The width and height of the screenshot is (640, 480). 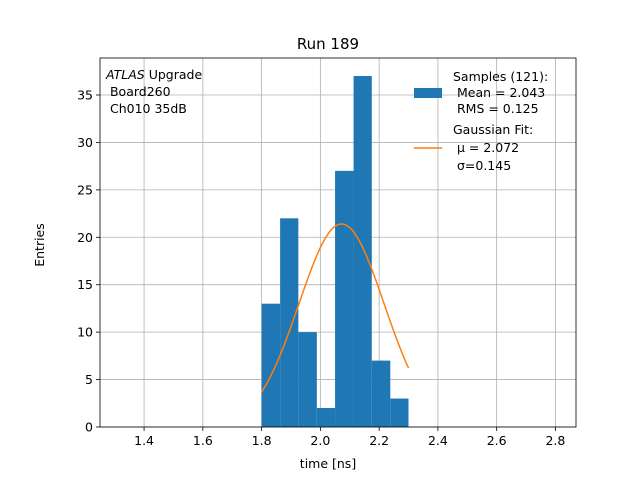 What do you see at coordinates (486, 147) in the screenshot?
I see `legend-fit-mu: μ = 2.072` at bounding box center [486, 147].